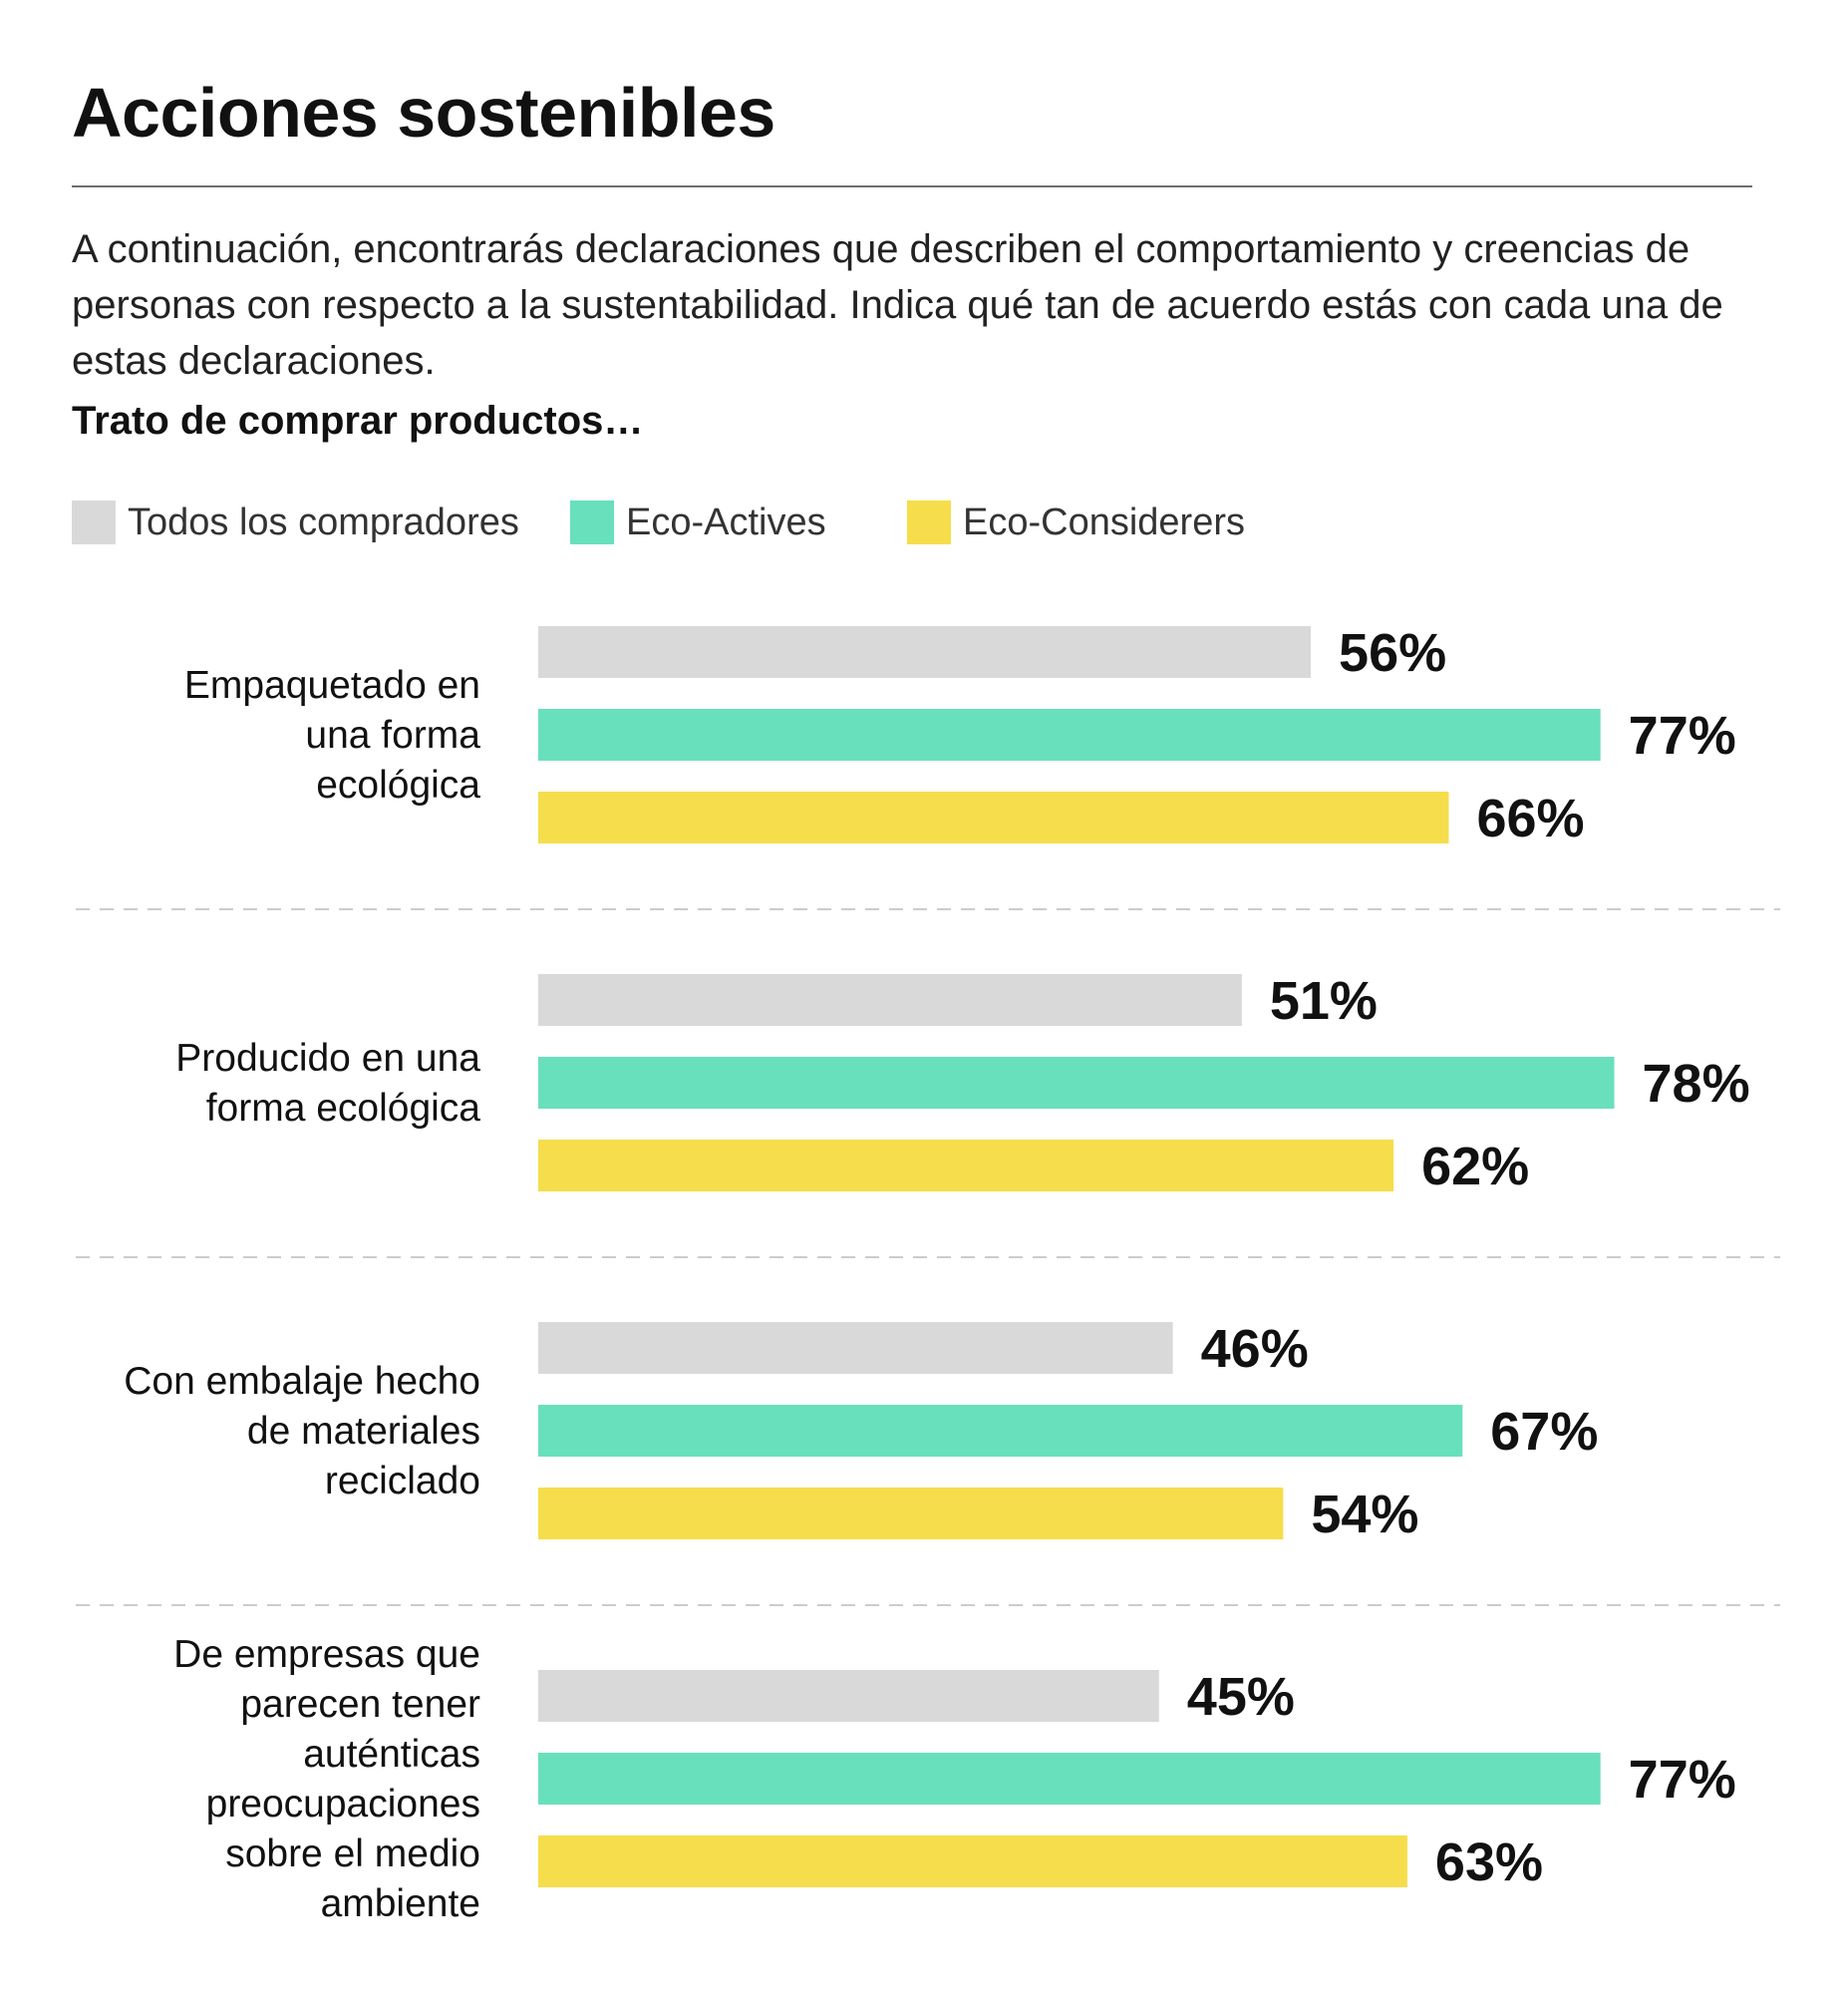 The height and width of the screenshot is (1994, 1848). Describe the element at coordinates (423, 113) in the screenshot. I see `chart-title: Acciones sostenibles` at that location.